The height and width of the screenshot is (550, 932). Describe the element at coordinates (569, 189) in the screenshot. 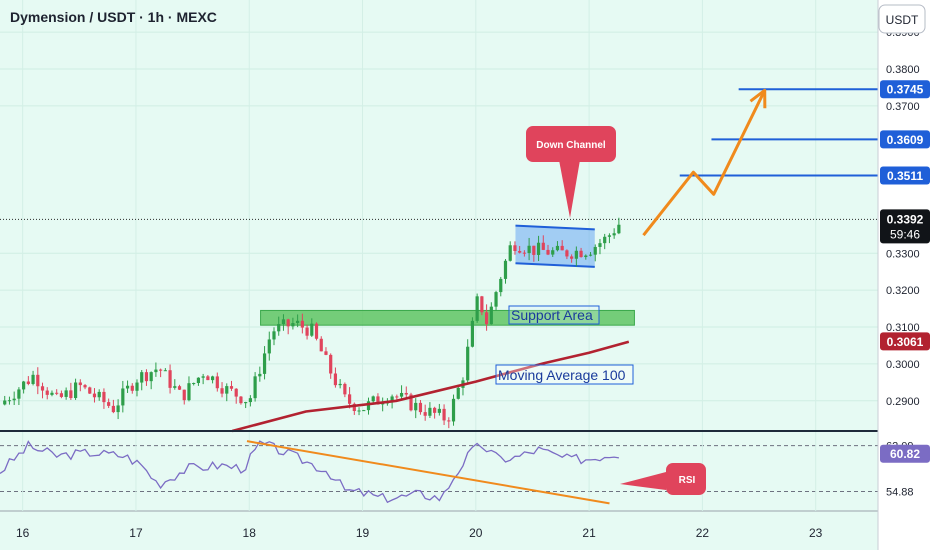

I see `down-channel-callout-pointer` at that location.